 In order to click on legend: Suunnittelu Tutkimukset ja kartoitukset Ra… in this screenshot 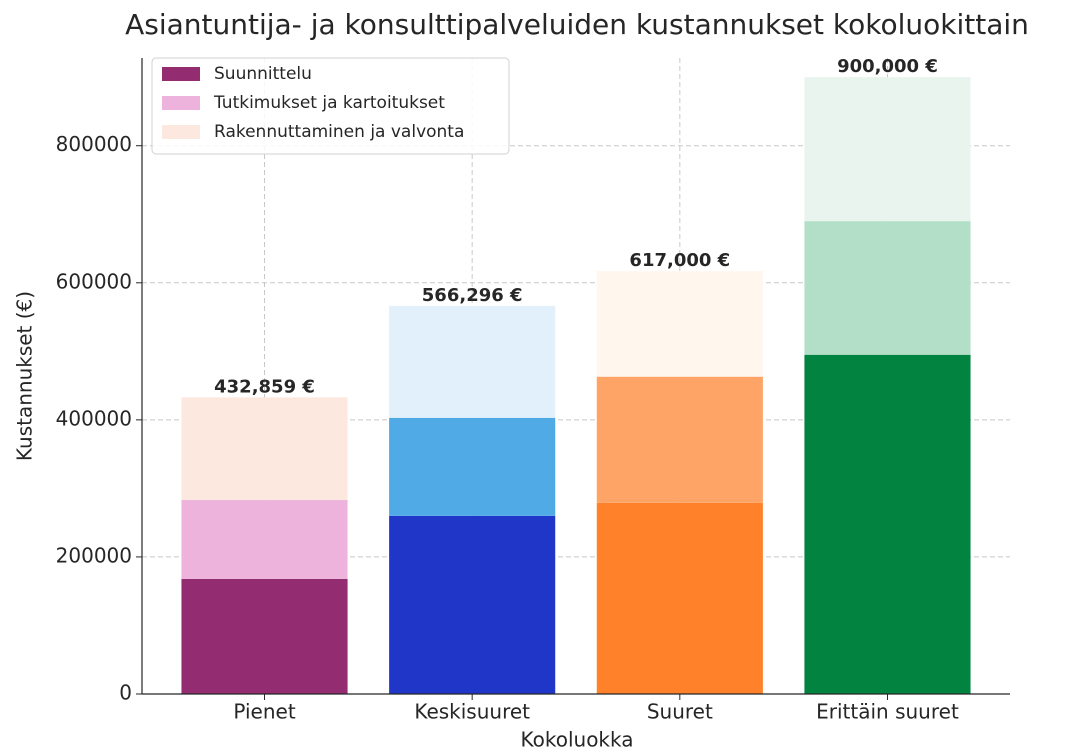, I will do `click(330, 106)`.